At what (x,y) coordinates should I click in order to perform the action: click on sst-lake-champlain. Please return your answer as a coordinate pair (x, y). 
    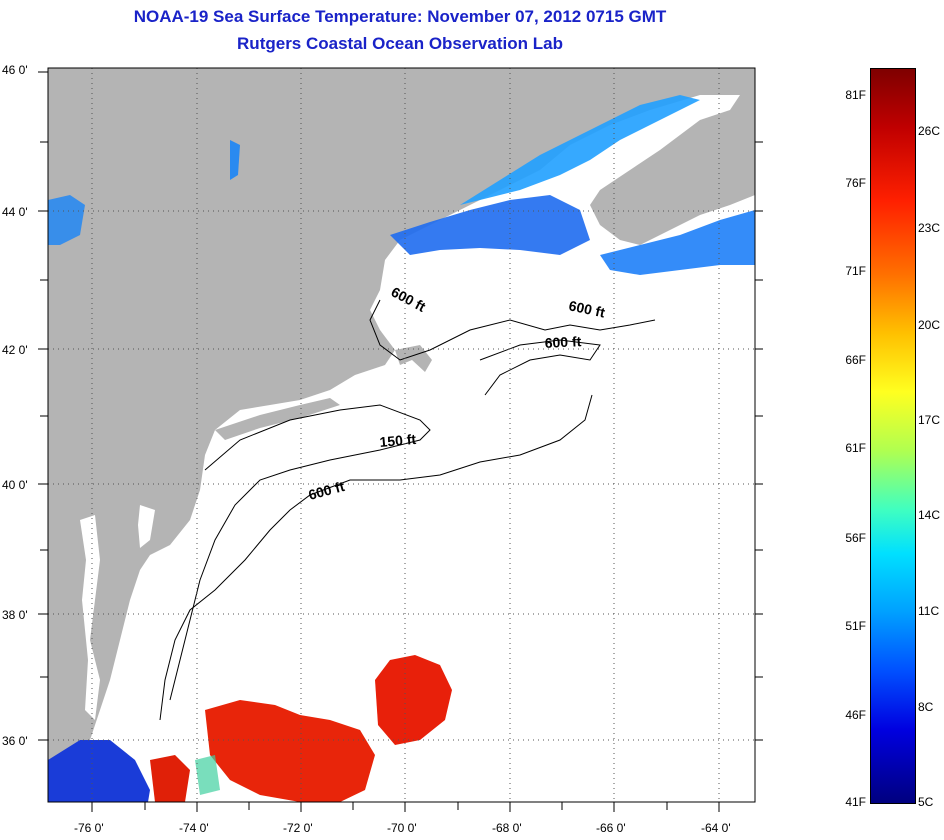
    Looking at the image, I should click on (235, 160).